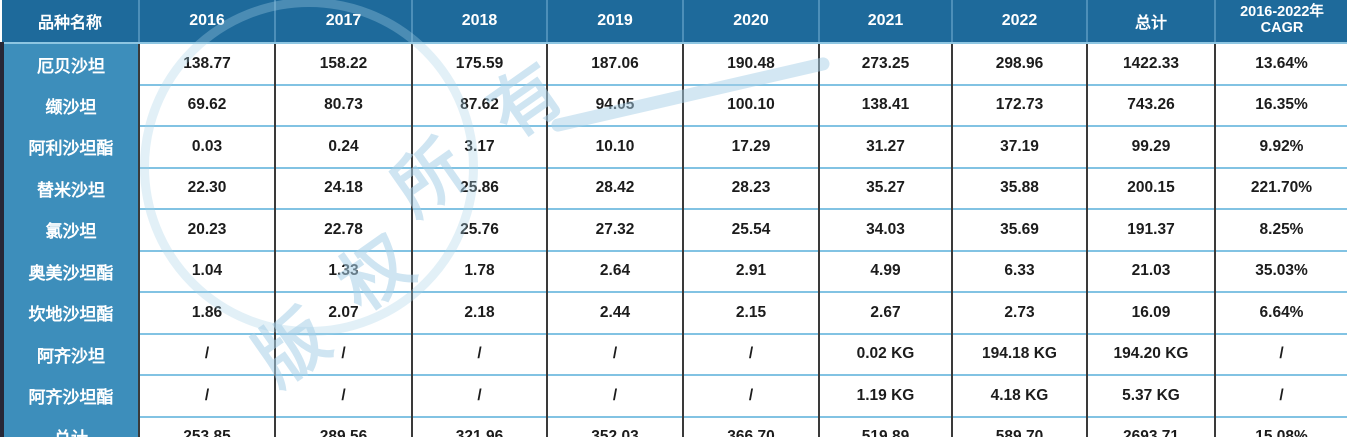 This screenshot has height=437, width=1347. What do you see at coordinates (1150, 270) in the screenshot?
I see `value-cell: 21.03` at bounding box center [1150, 270].